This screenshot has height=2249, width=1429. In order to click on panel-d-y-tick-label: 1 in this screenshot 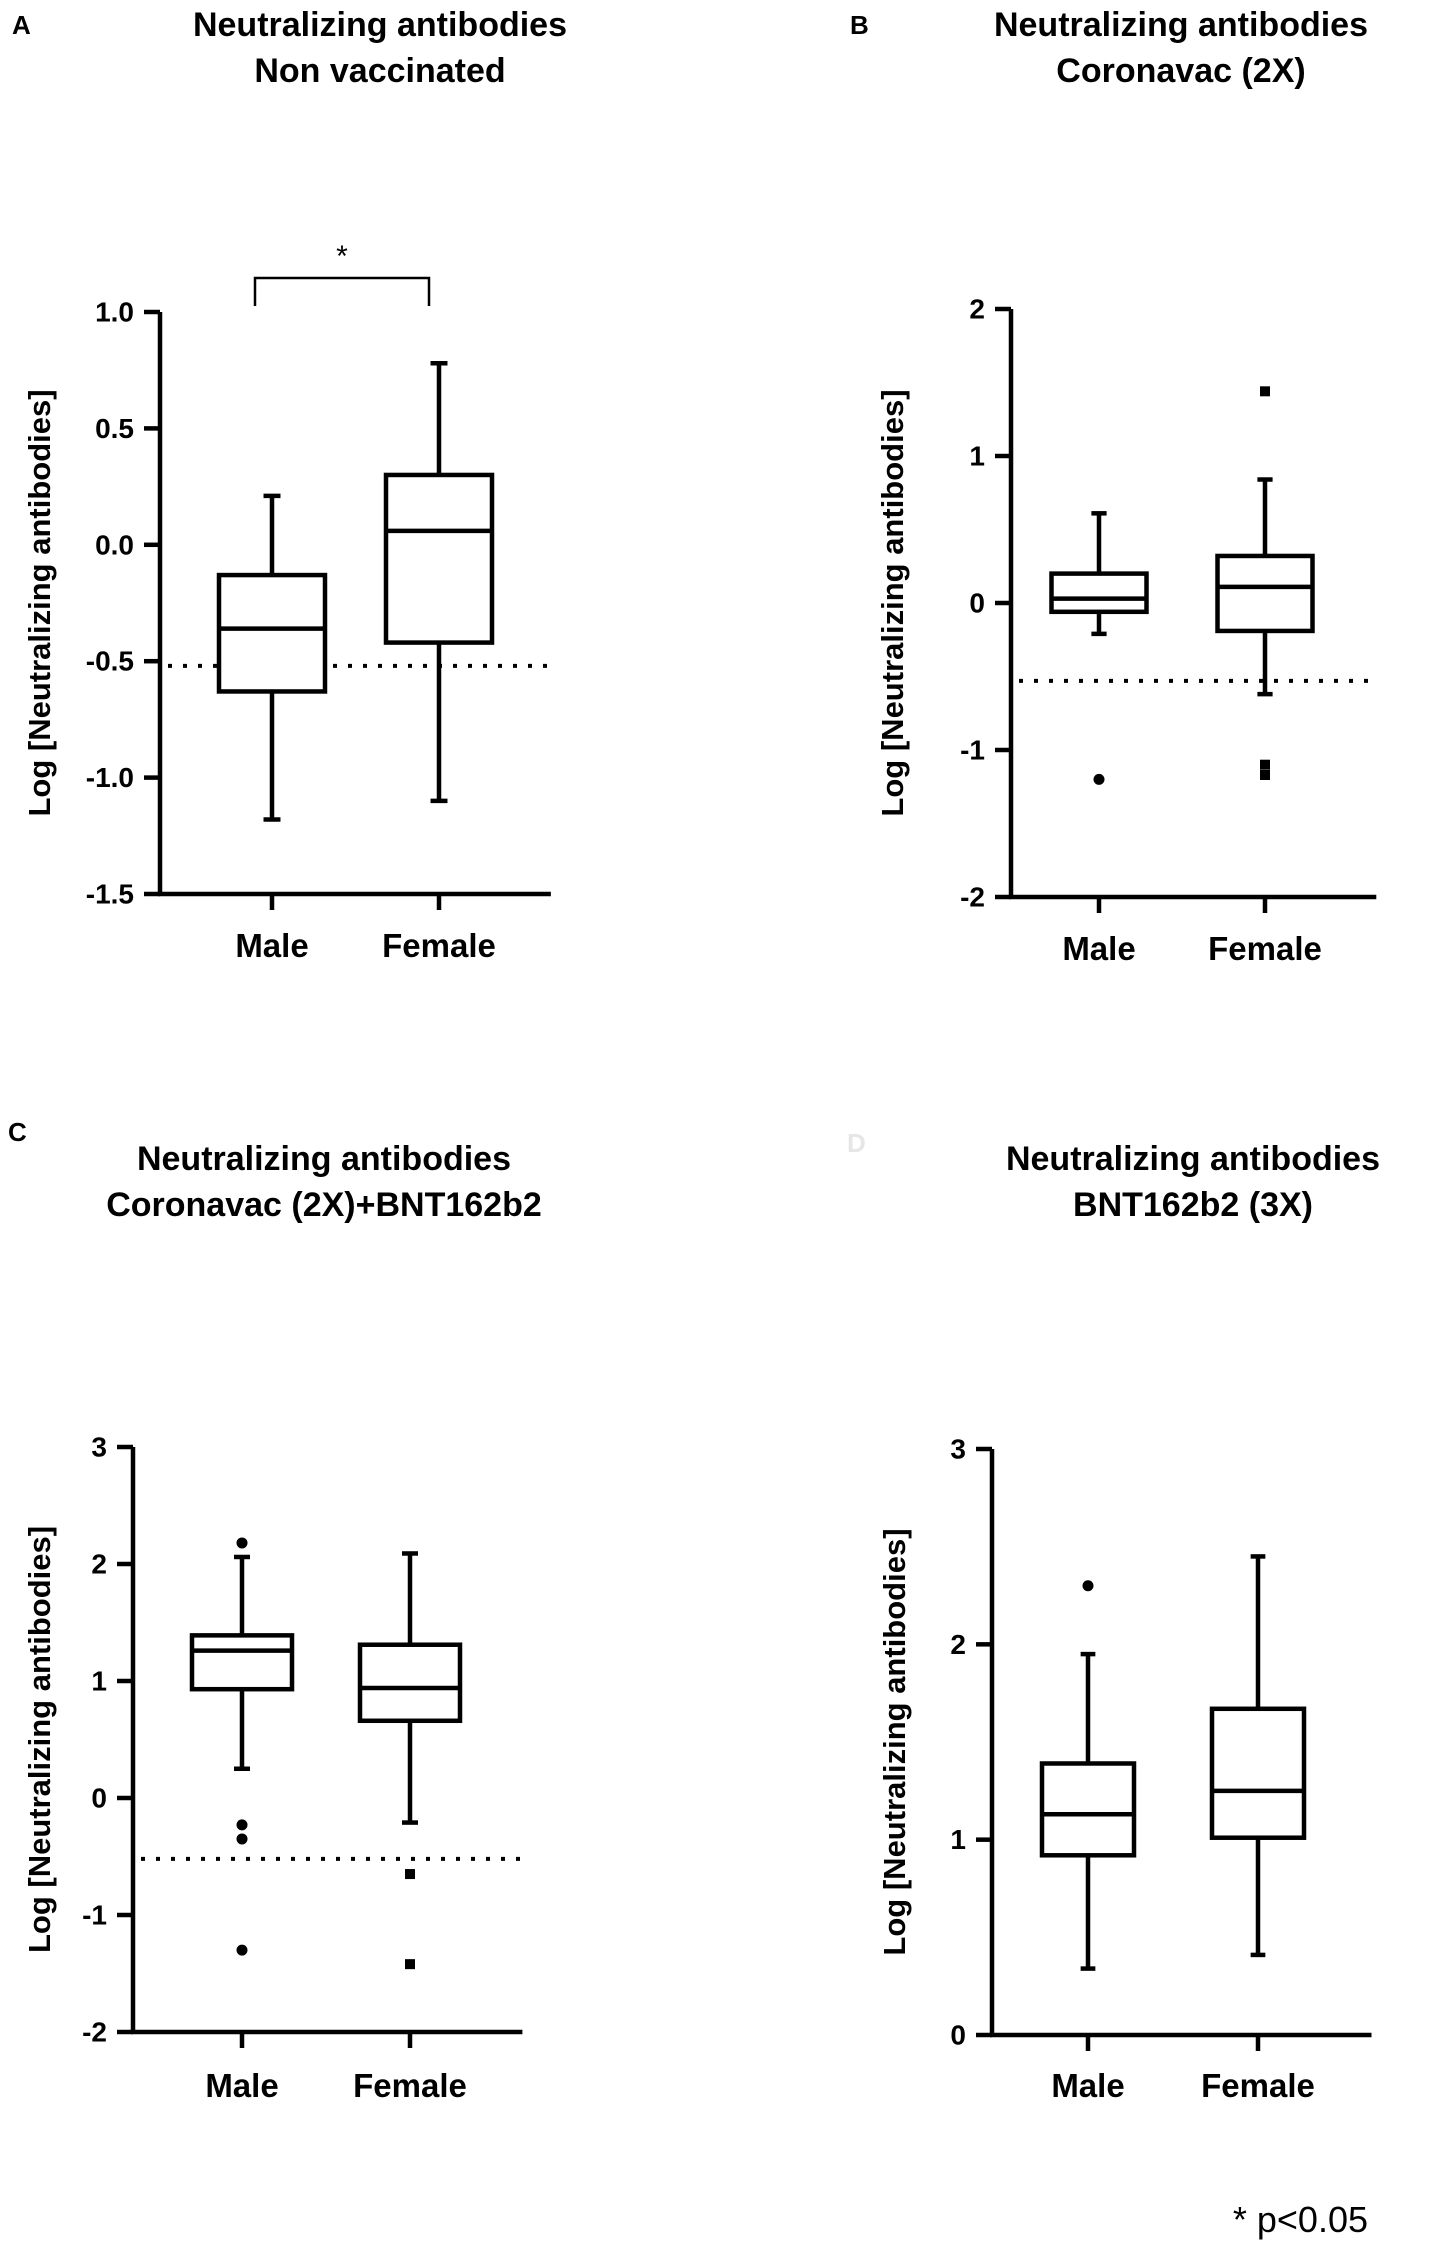, I will do `click(958, 1839)`.